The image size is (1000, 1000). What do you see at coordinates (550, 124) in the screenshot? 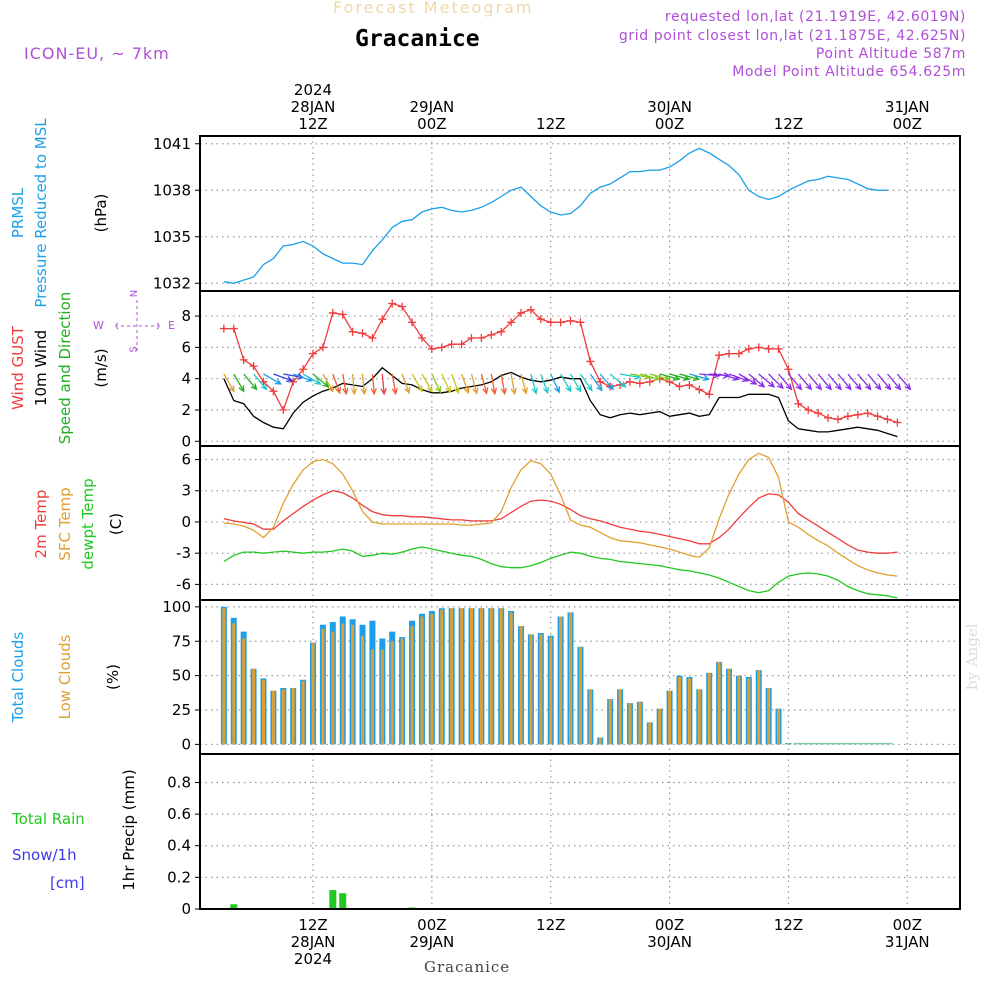
I see `top-time-label: 12Z` at bounding box center [550, 124].